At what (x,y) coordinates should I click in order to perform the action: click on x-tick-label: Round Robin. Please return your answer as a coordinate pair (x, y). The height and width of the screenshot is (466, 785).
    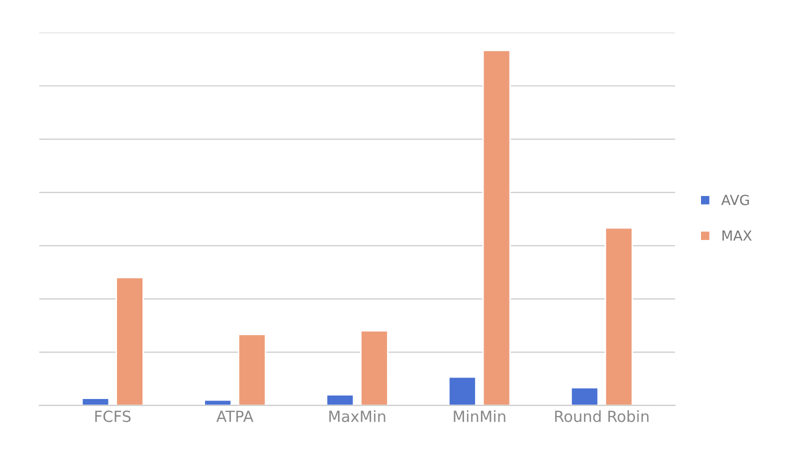
    Looking at the image, I should click on (601, 416).